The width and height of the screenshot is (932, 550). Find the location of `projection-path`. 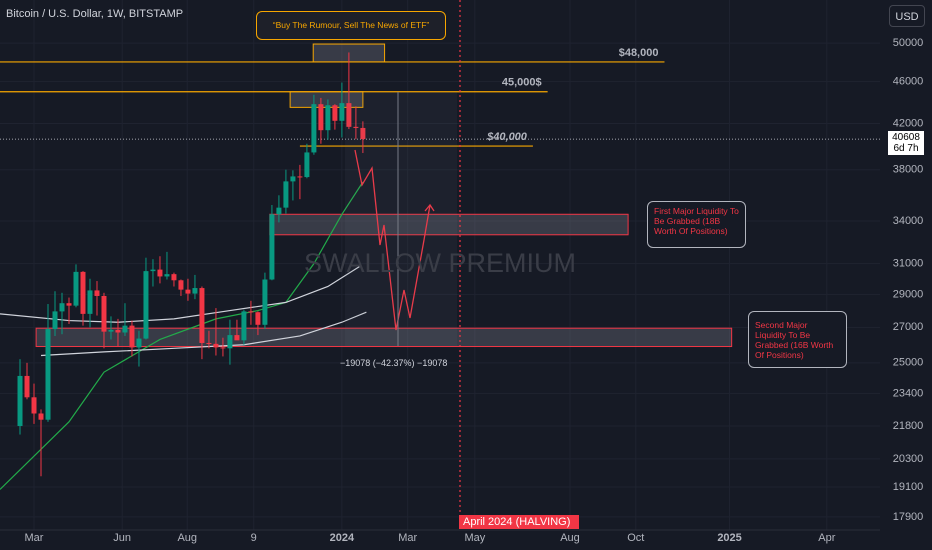

projection-path is located at coordinates (392, 240).